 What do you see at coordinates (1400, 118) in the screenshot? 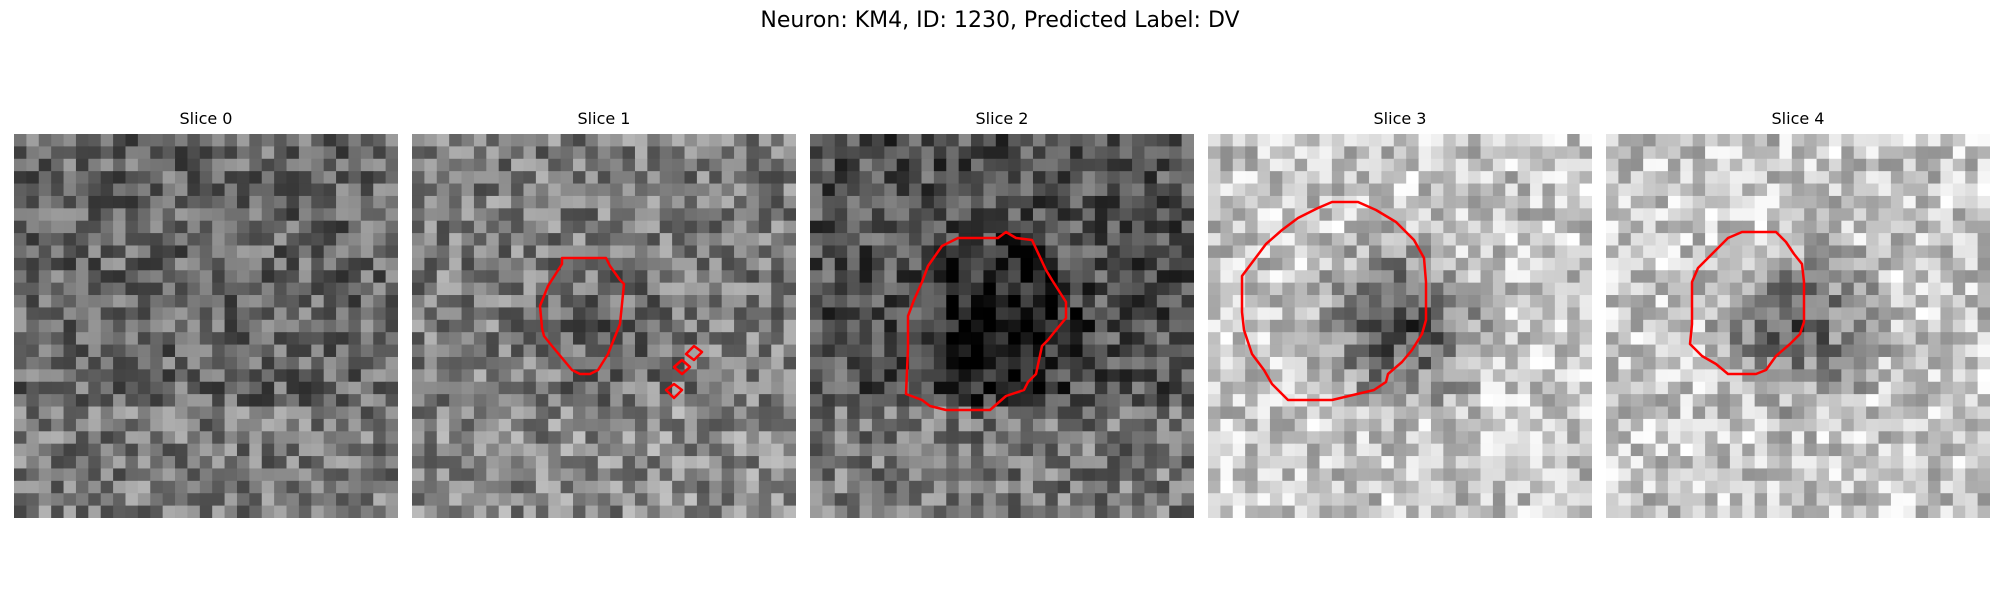
I see `slice-title: Slice 3` at bounding box center [1400, 118].